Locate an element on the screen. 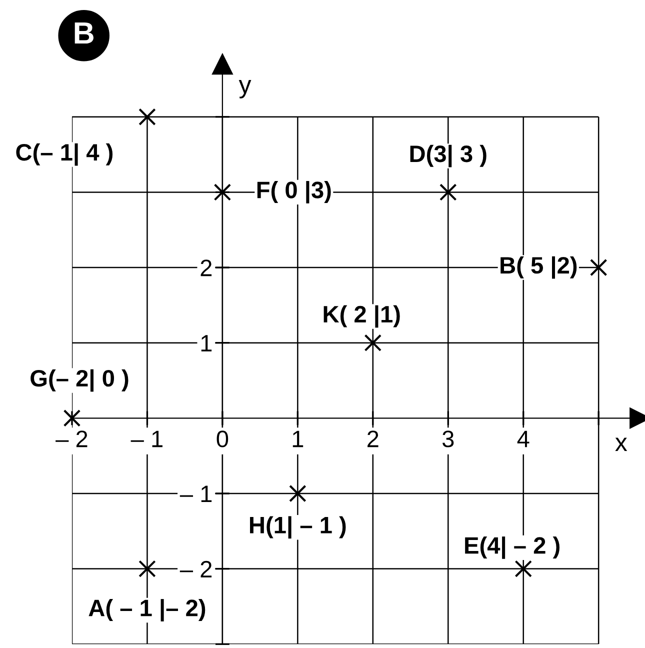 This screenshot has width=645, height=648. y-tick-label: 2 is located at coordinates (206, 268).